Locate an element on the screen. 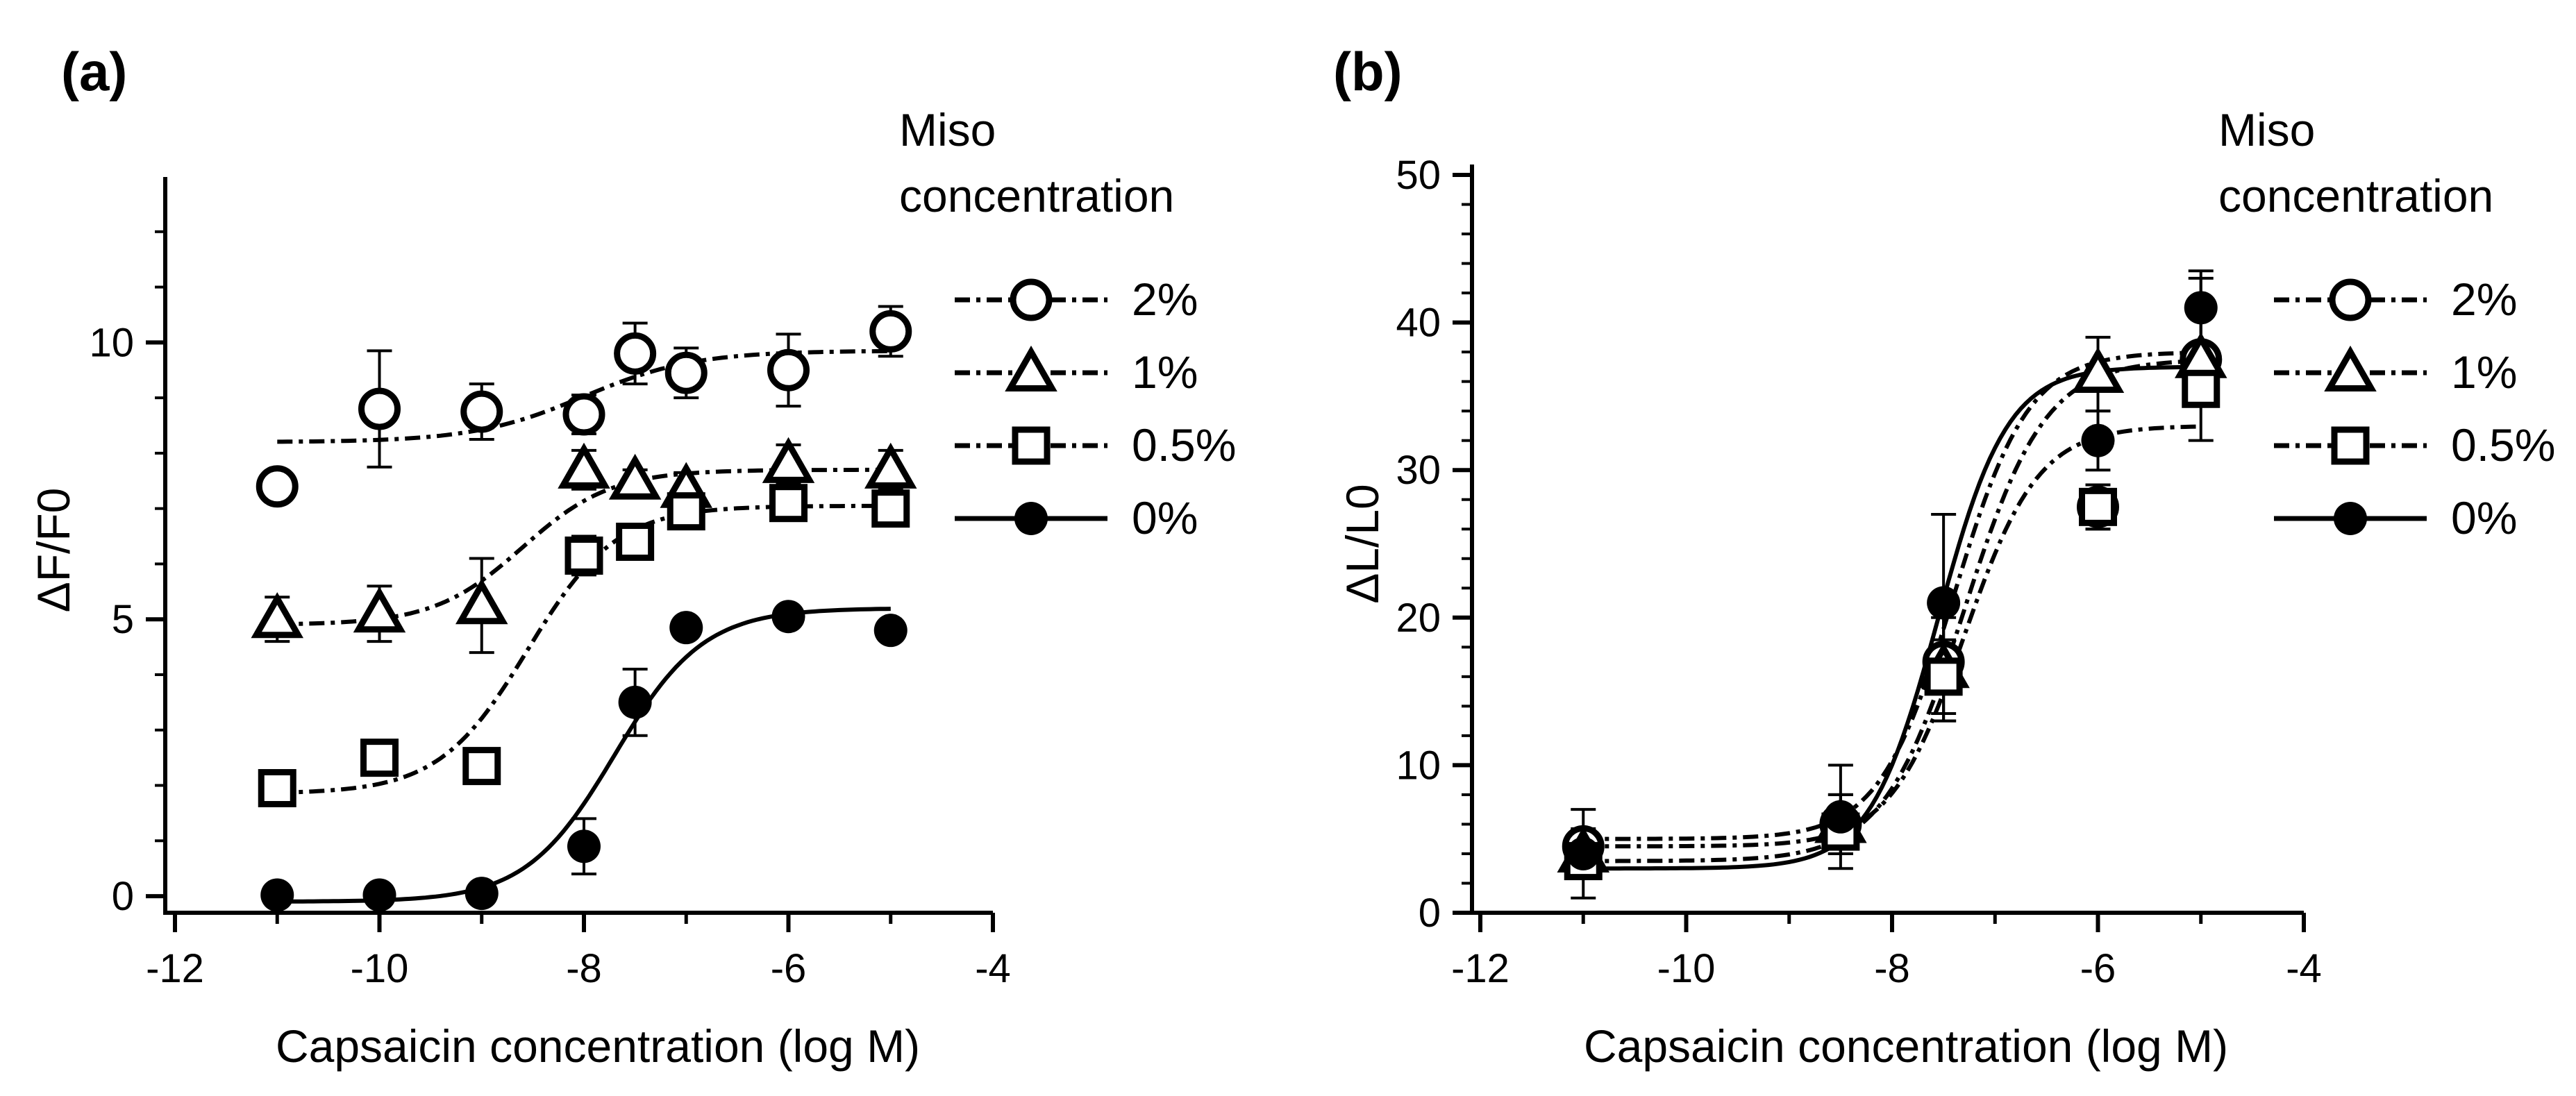  panel-b-legend-title-line2: concentration is located at coordinates (2355, 195).